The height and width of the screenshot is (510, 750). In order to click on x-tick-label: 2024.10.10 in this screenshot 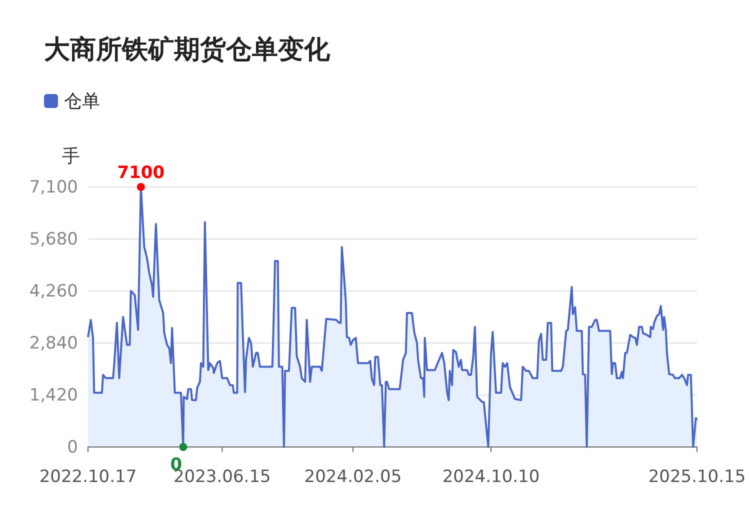, I will do `click(491, 477)`.